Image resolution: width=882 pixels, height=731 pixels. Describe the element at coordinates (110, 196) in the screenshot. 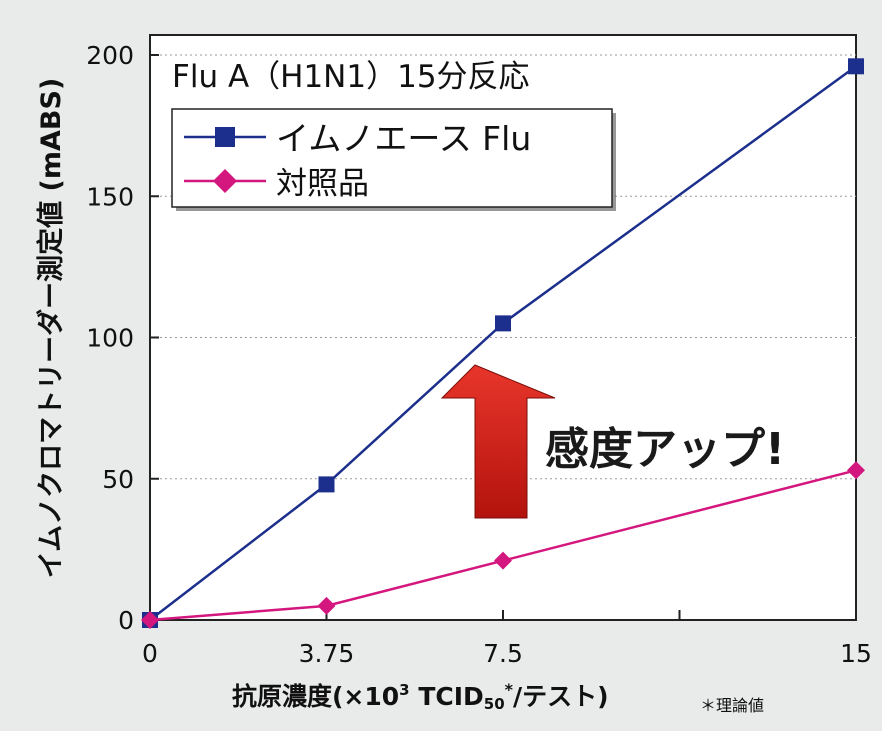

I see `y-tick-label: 150` at that location.